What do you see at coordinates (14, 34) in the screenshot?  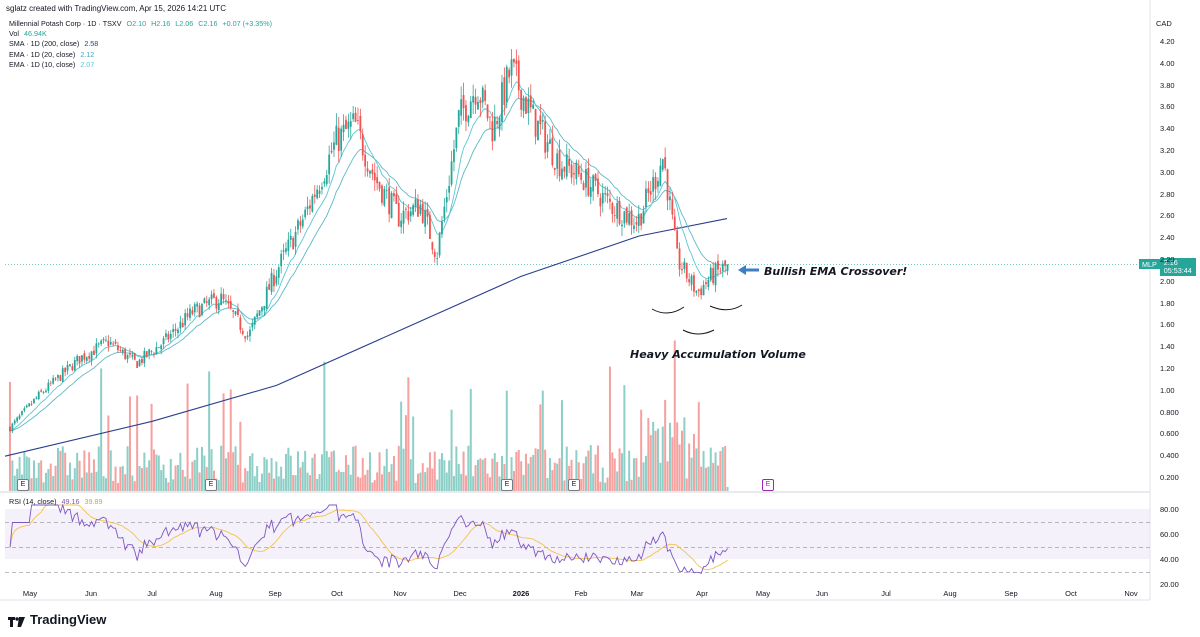 I see `legend-vol-label: Vol` at bounding box center [14, 34].